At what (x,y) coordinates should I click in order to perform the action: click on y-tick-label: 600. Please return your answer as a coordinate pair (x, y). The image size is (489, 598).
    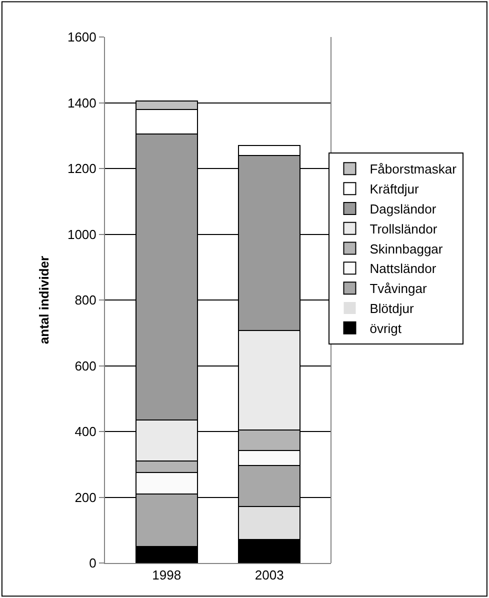
    Looking at the image, I should click on (85, 366).